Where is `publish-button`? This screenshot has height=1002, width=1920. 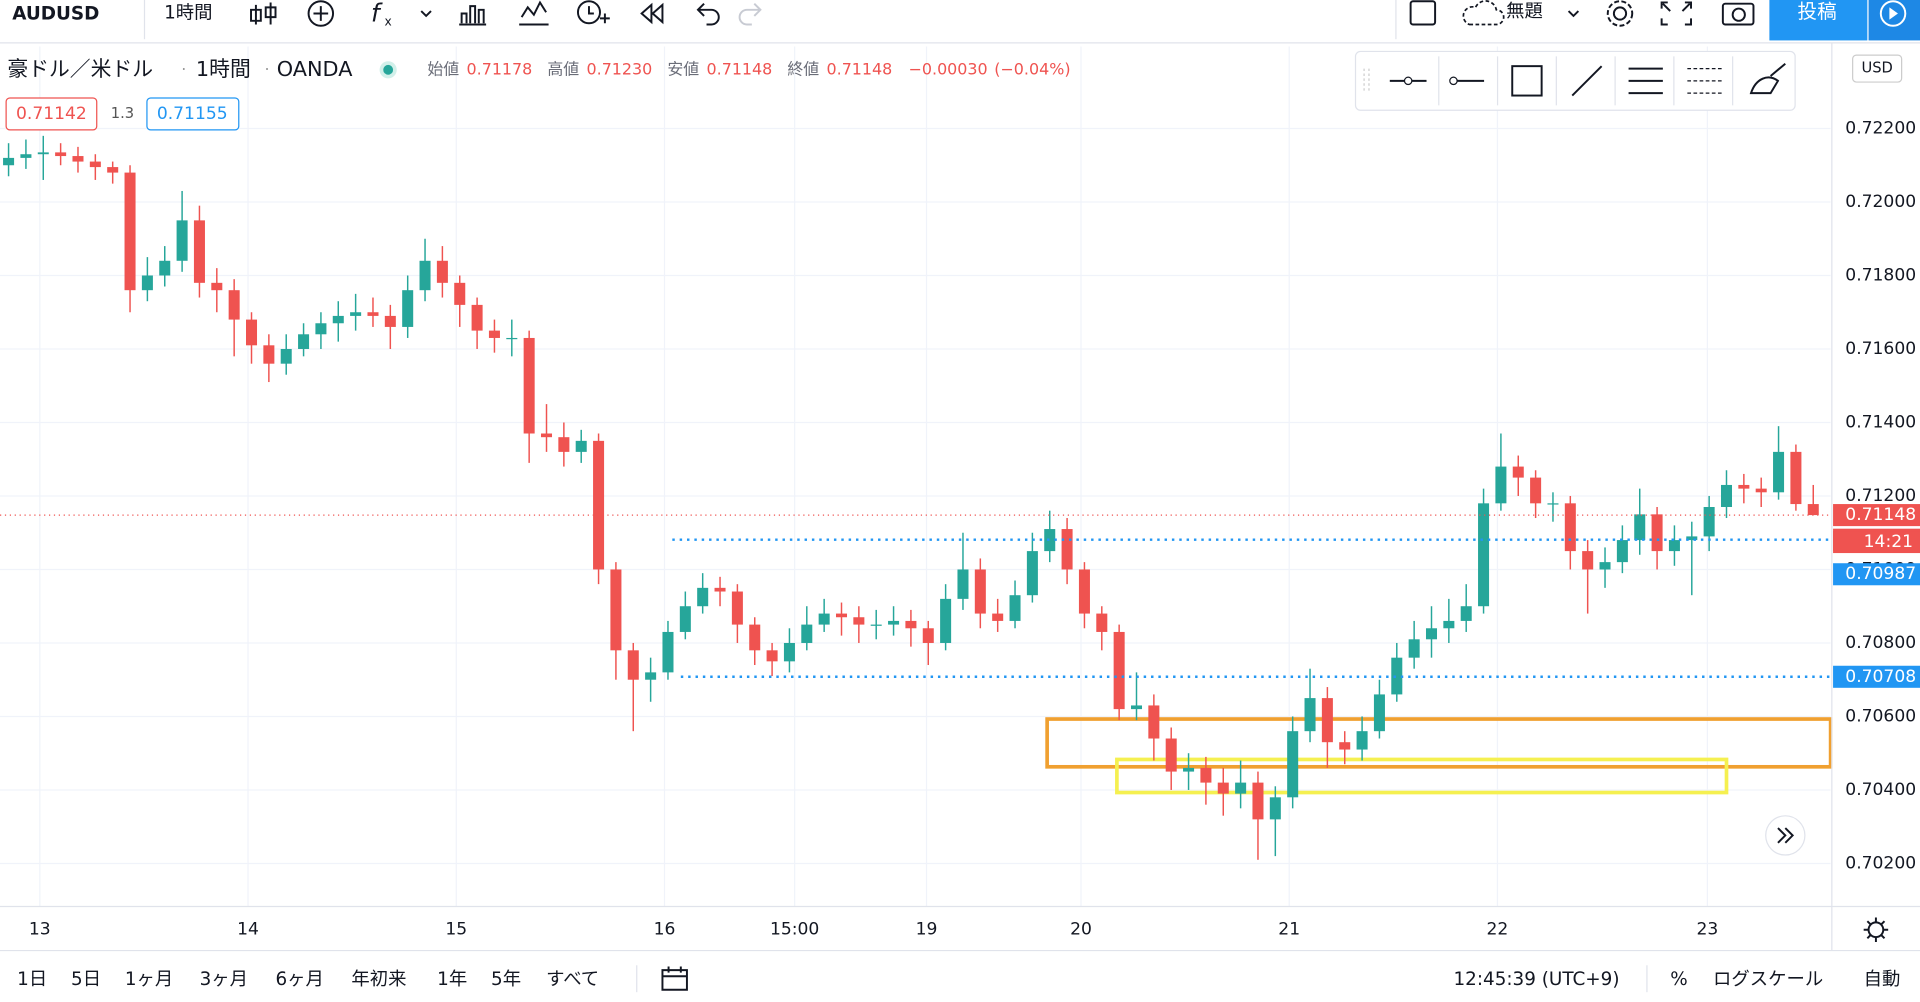
publish-button is located at coordinates (1818, 20).